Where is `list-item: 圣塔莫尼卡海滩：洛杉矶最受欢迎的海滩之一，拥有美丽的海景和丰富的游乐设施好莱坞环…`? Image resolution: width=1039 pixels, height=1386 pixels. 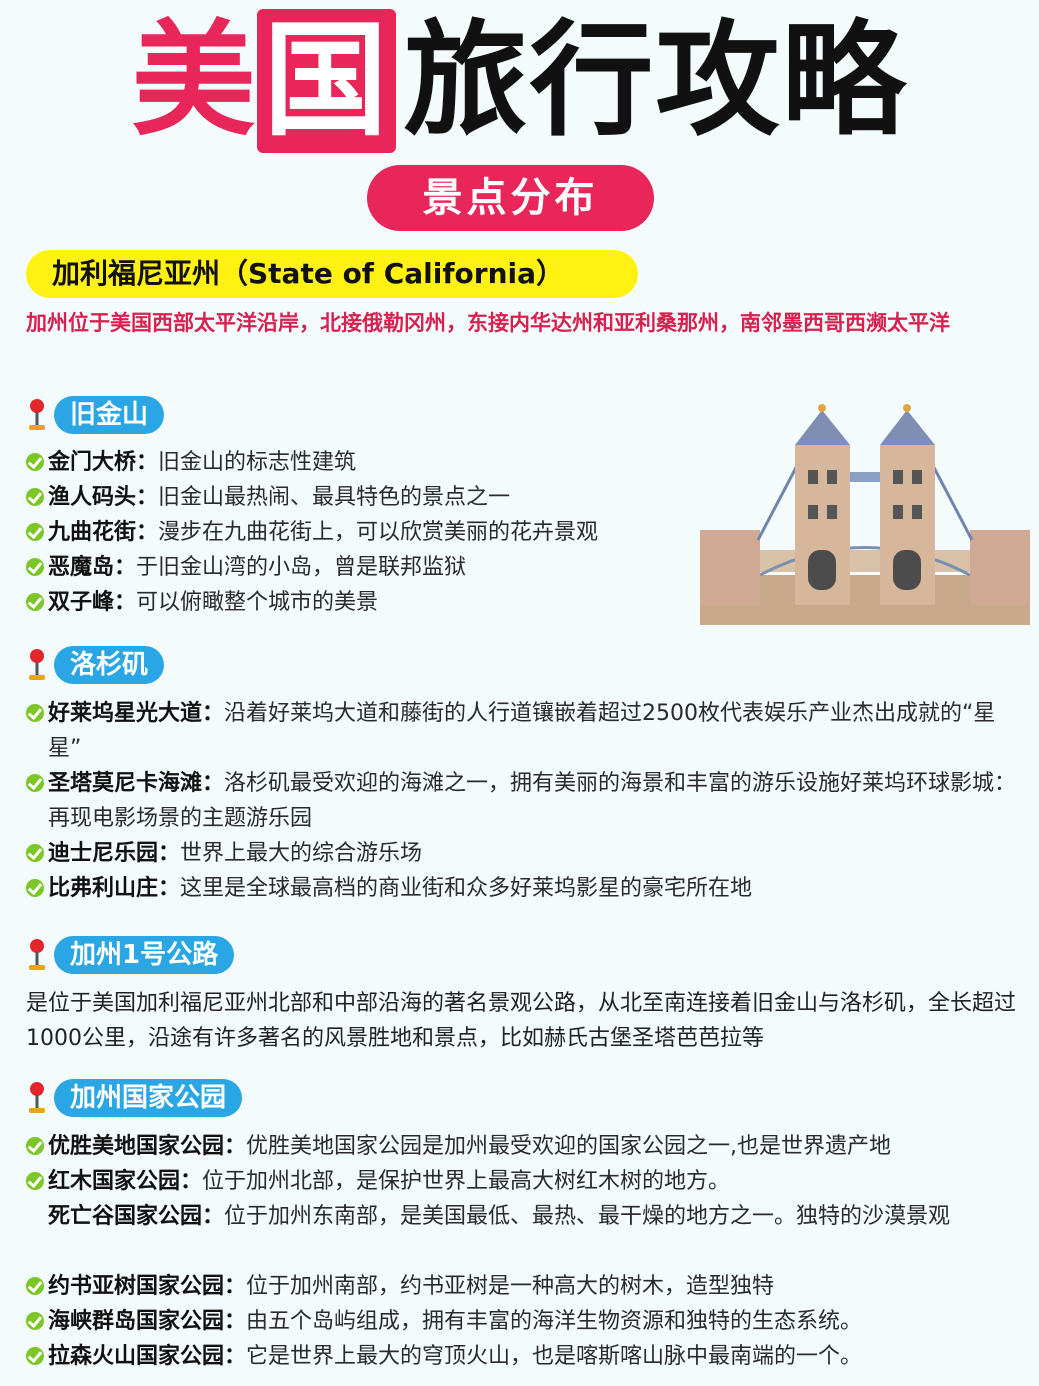 list-item: 圣塔莫尼卡海滩：洛杉矶最受欢迎的海滩之一，拥有美丽的海景和丰富的游乐设施好莱坞环… is located at coordinates (526, 801).